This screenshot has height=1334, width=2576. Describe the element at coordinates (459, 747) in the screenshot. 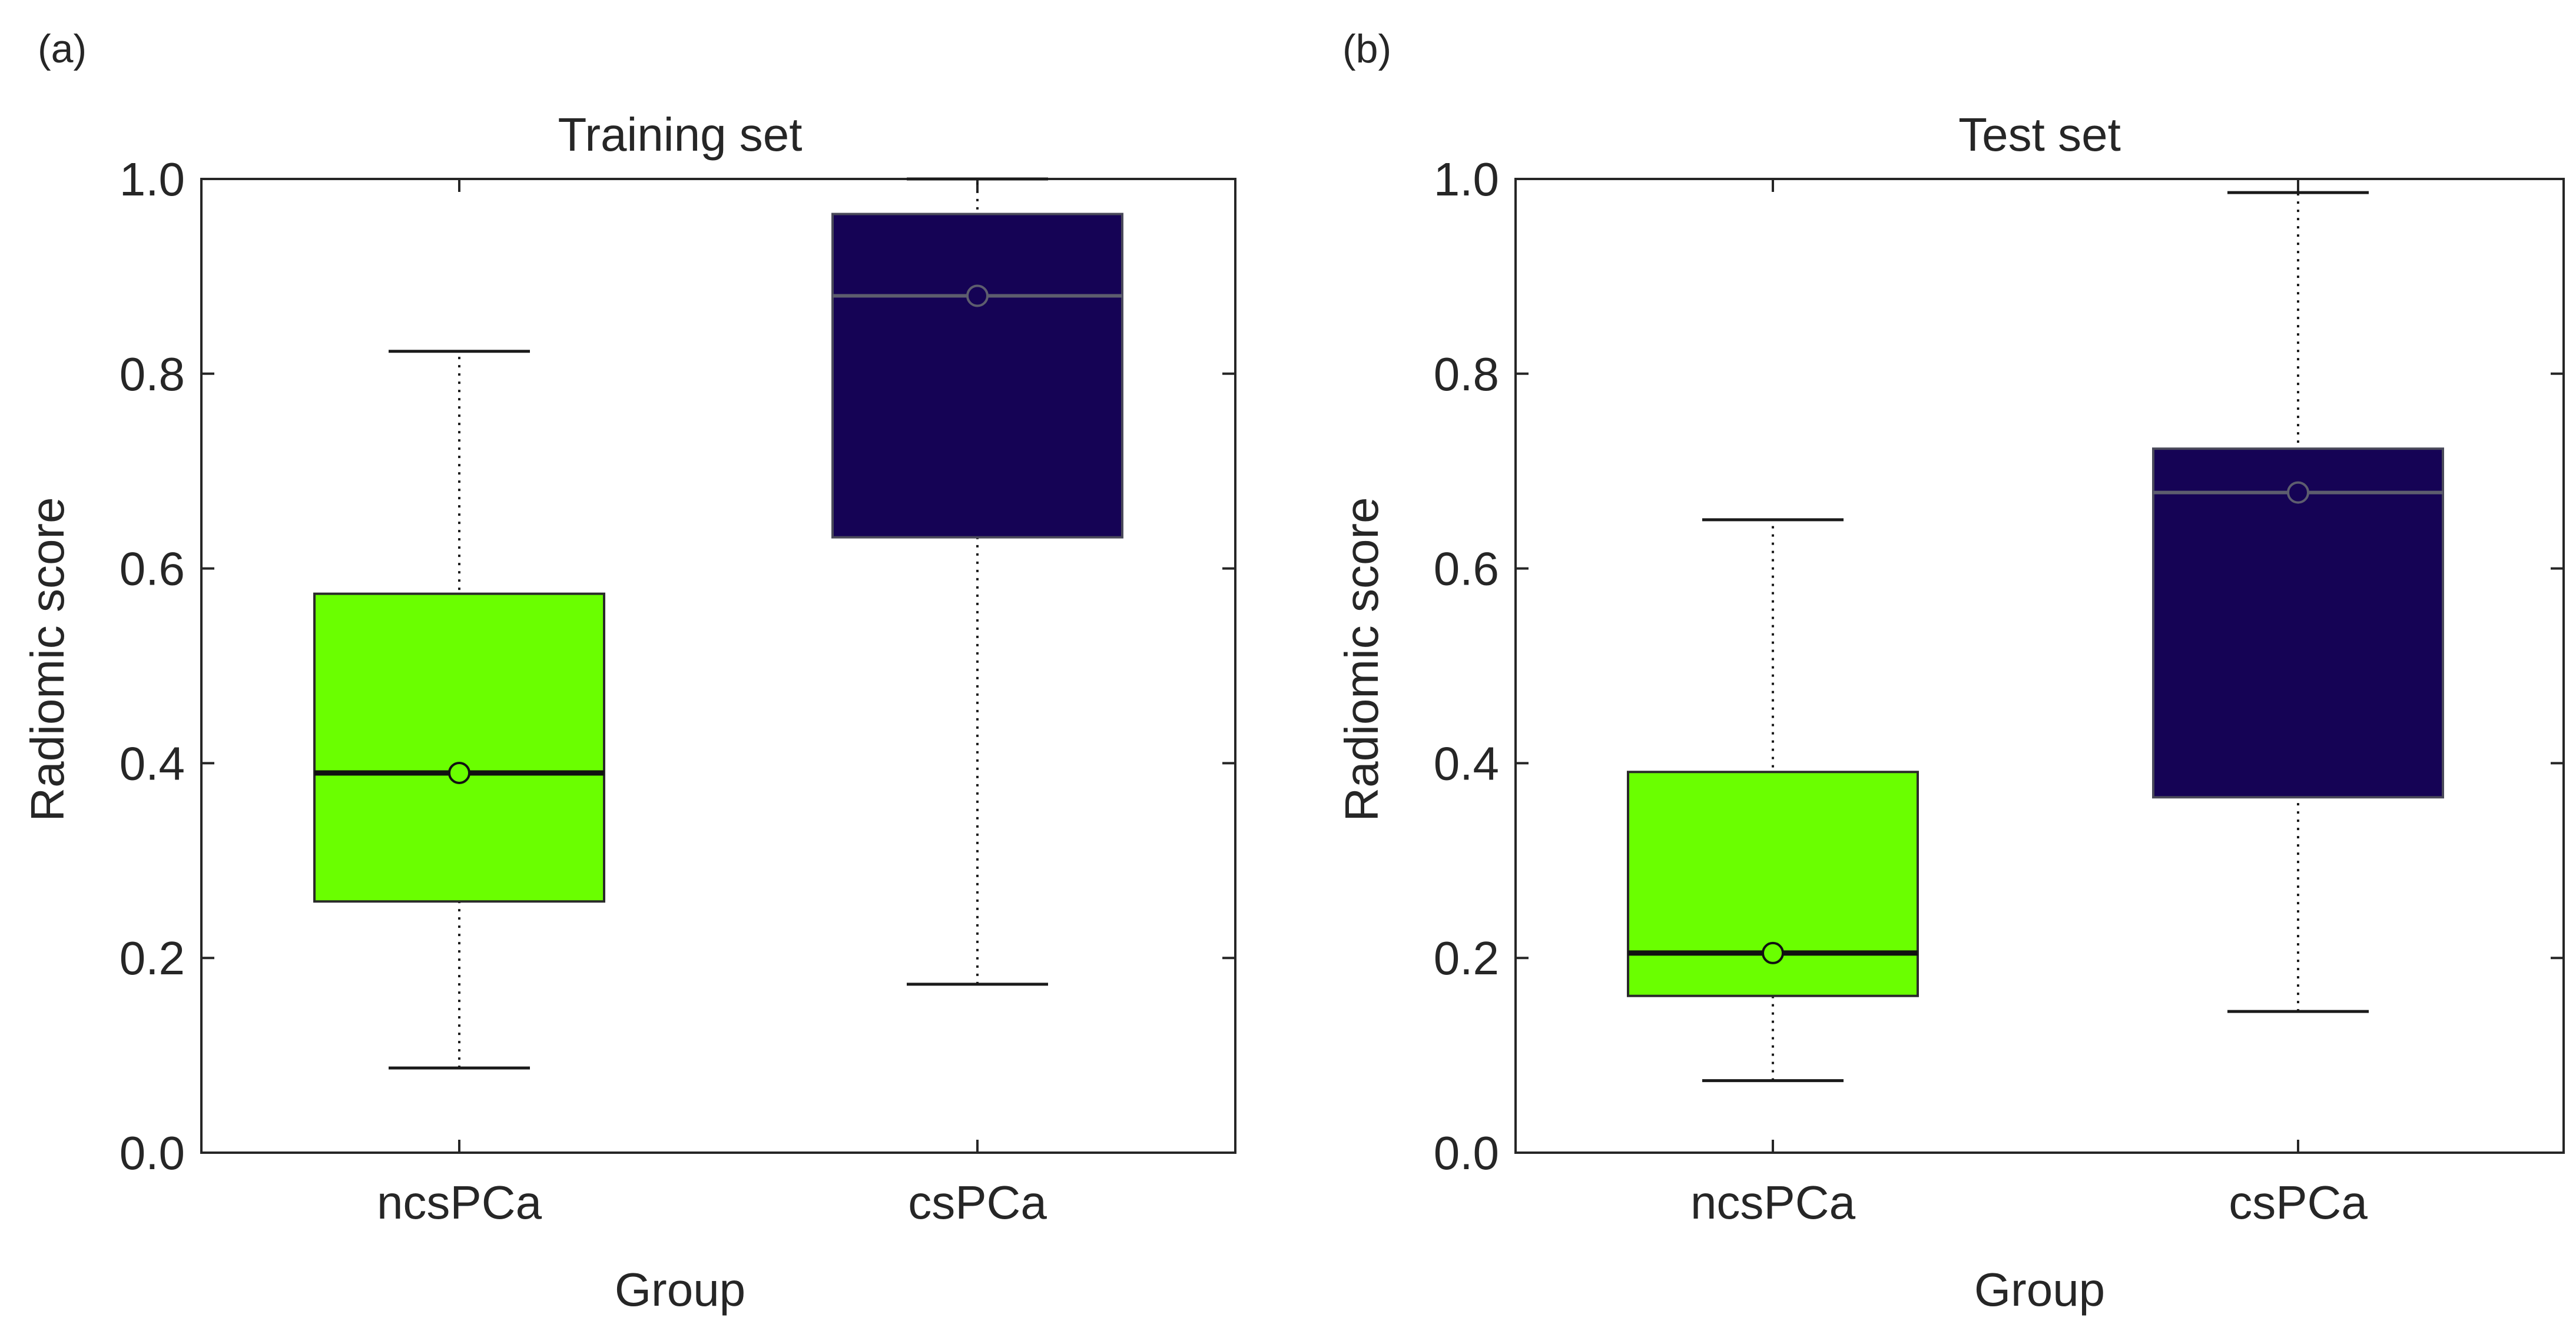

I see `box-ncsPCa` at that location.